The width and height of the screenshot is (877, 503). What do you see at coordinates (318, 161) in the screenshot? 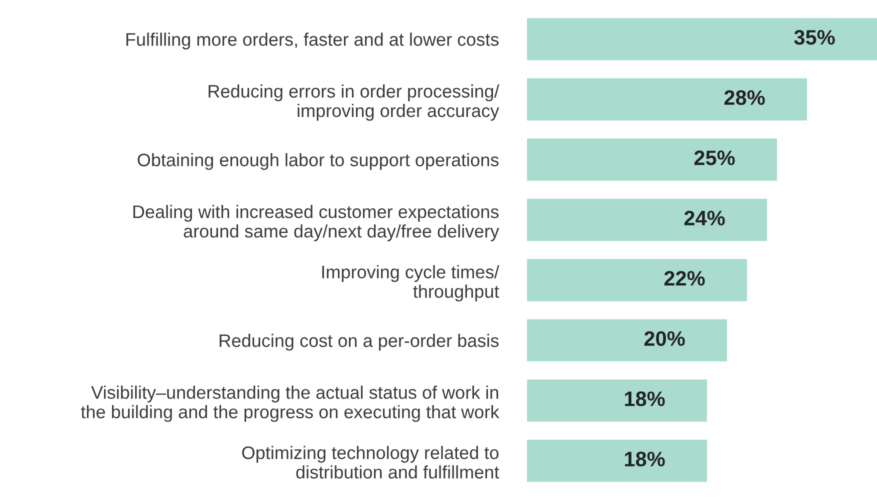
I see `y-tick-label: Obtaining enough labor to support operations` at bounding box center [318, 161].